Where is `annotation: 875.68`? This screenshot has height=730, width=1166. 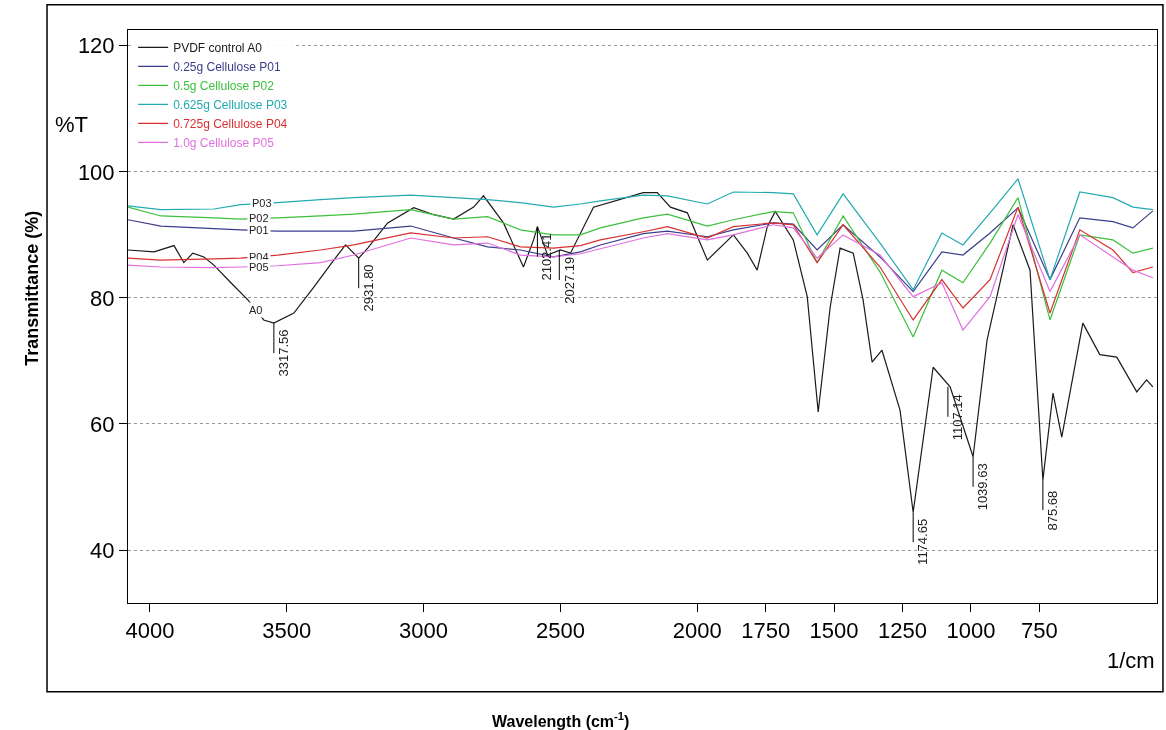 annotation: 875.68 is located at coordinates (1053, 510).